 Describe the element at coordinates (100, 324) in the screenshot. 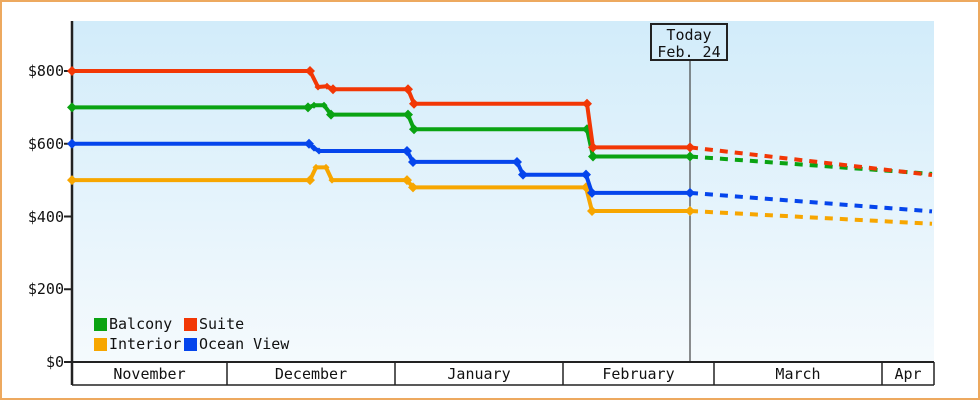

I see `balcony-swatch-icon` at that location.